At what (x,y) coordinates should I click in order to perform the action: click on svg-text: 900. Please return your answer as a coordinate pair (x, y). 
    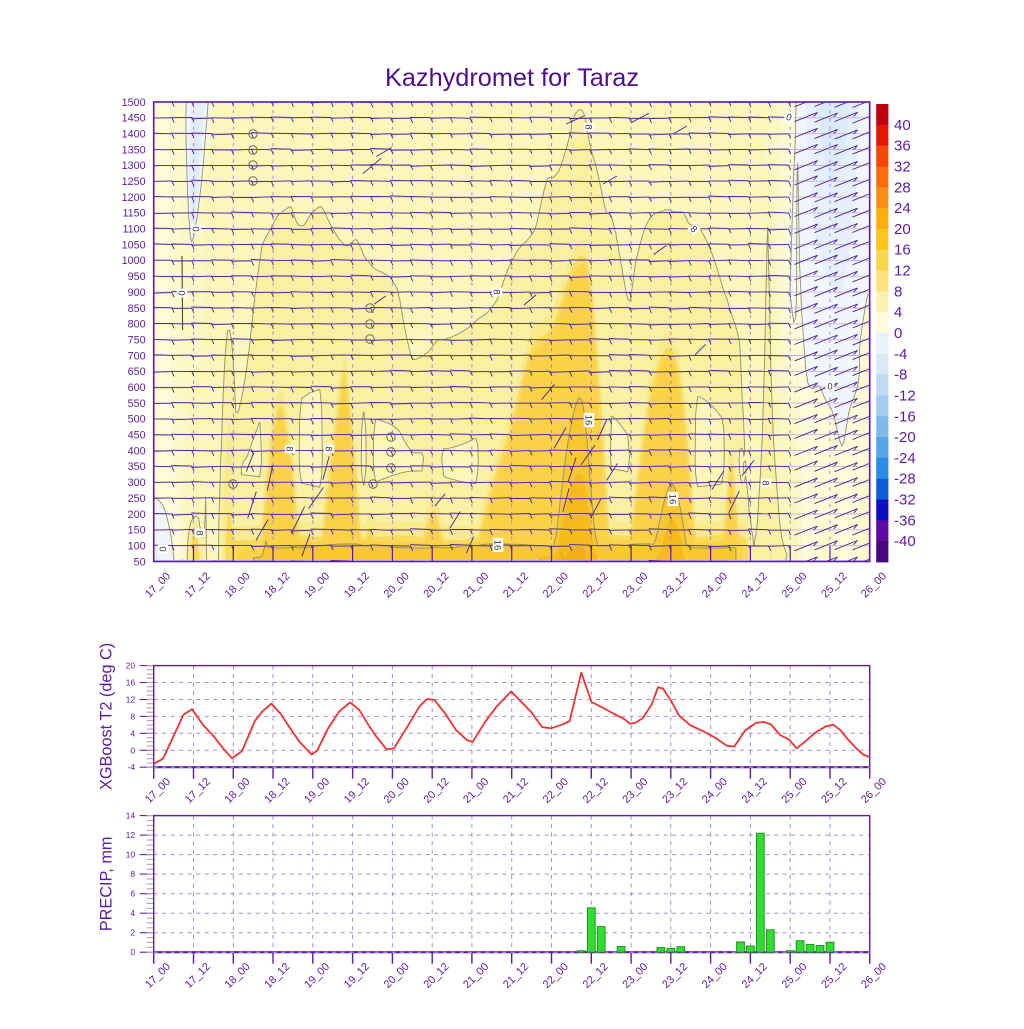
    Looking at the image, I should click on (137, 293).